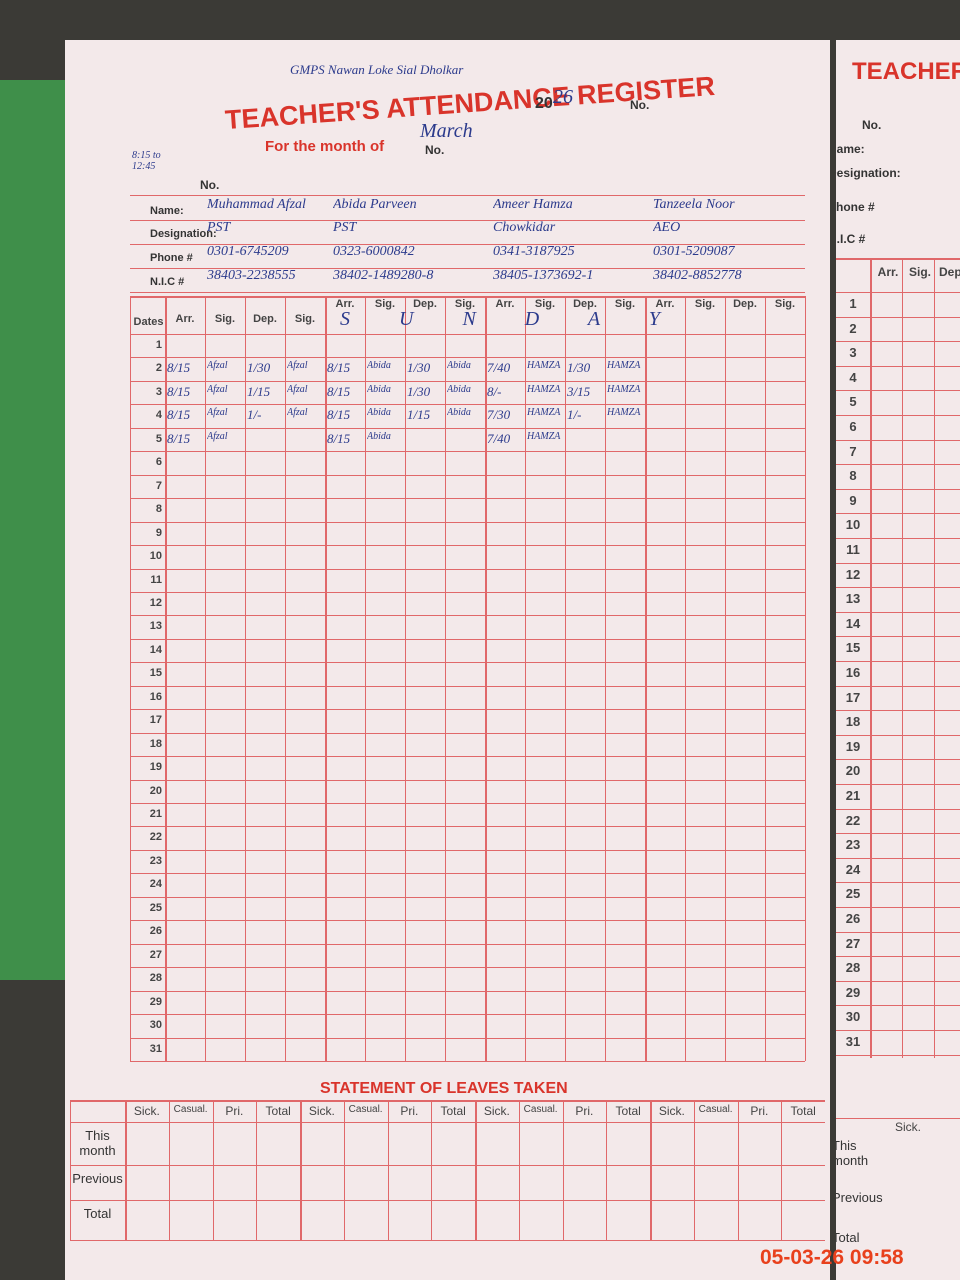 The image size is (960, 1280). I want to click on teacher-name: Abida Parveen, so click(375, 204).